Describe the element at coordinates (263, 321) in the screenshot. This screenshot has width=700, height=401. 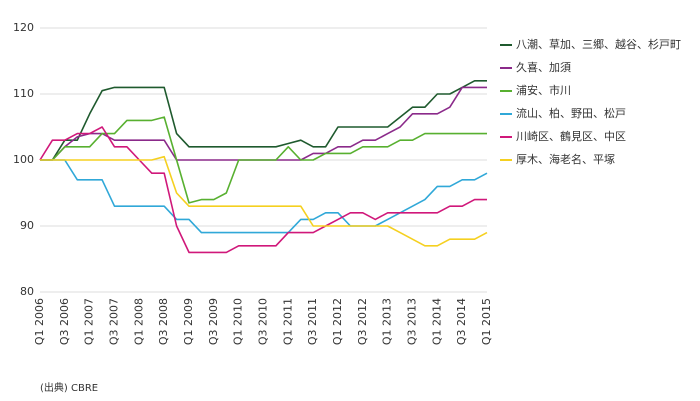
I see `x-tick-label: Q3 2010` at that location.